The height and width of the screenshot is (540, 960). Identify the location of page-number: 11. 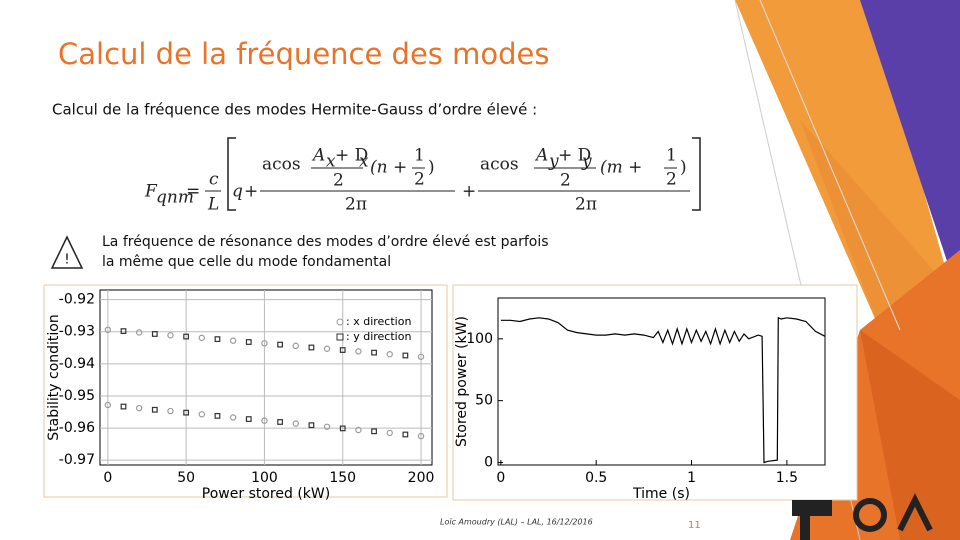
(694, 525).